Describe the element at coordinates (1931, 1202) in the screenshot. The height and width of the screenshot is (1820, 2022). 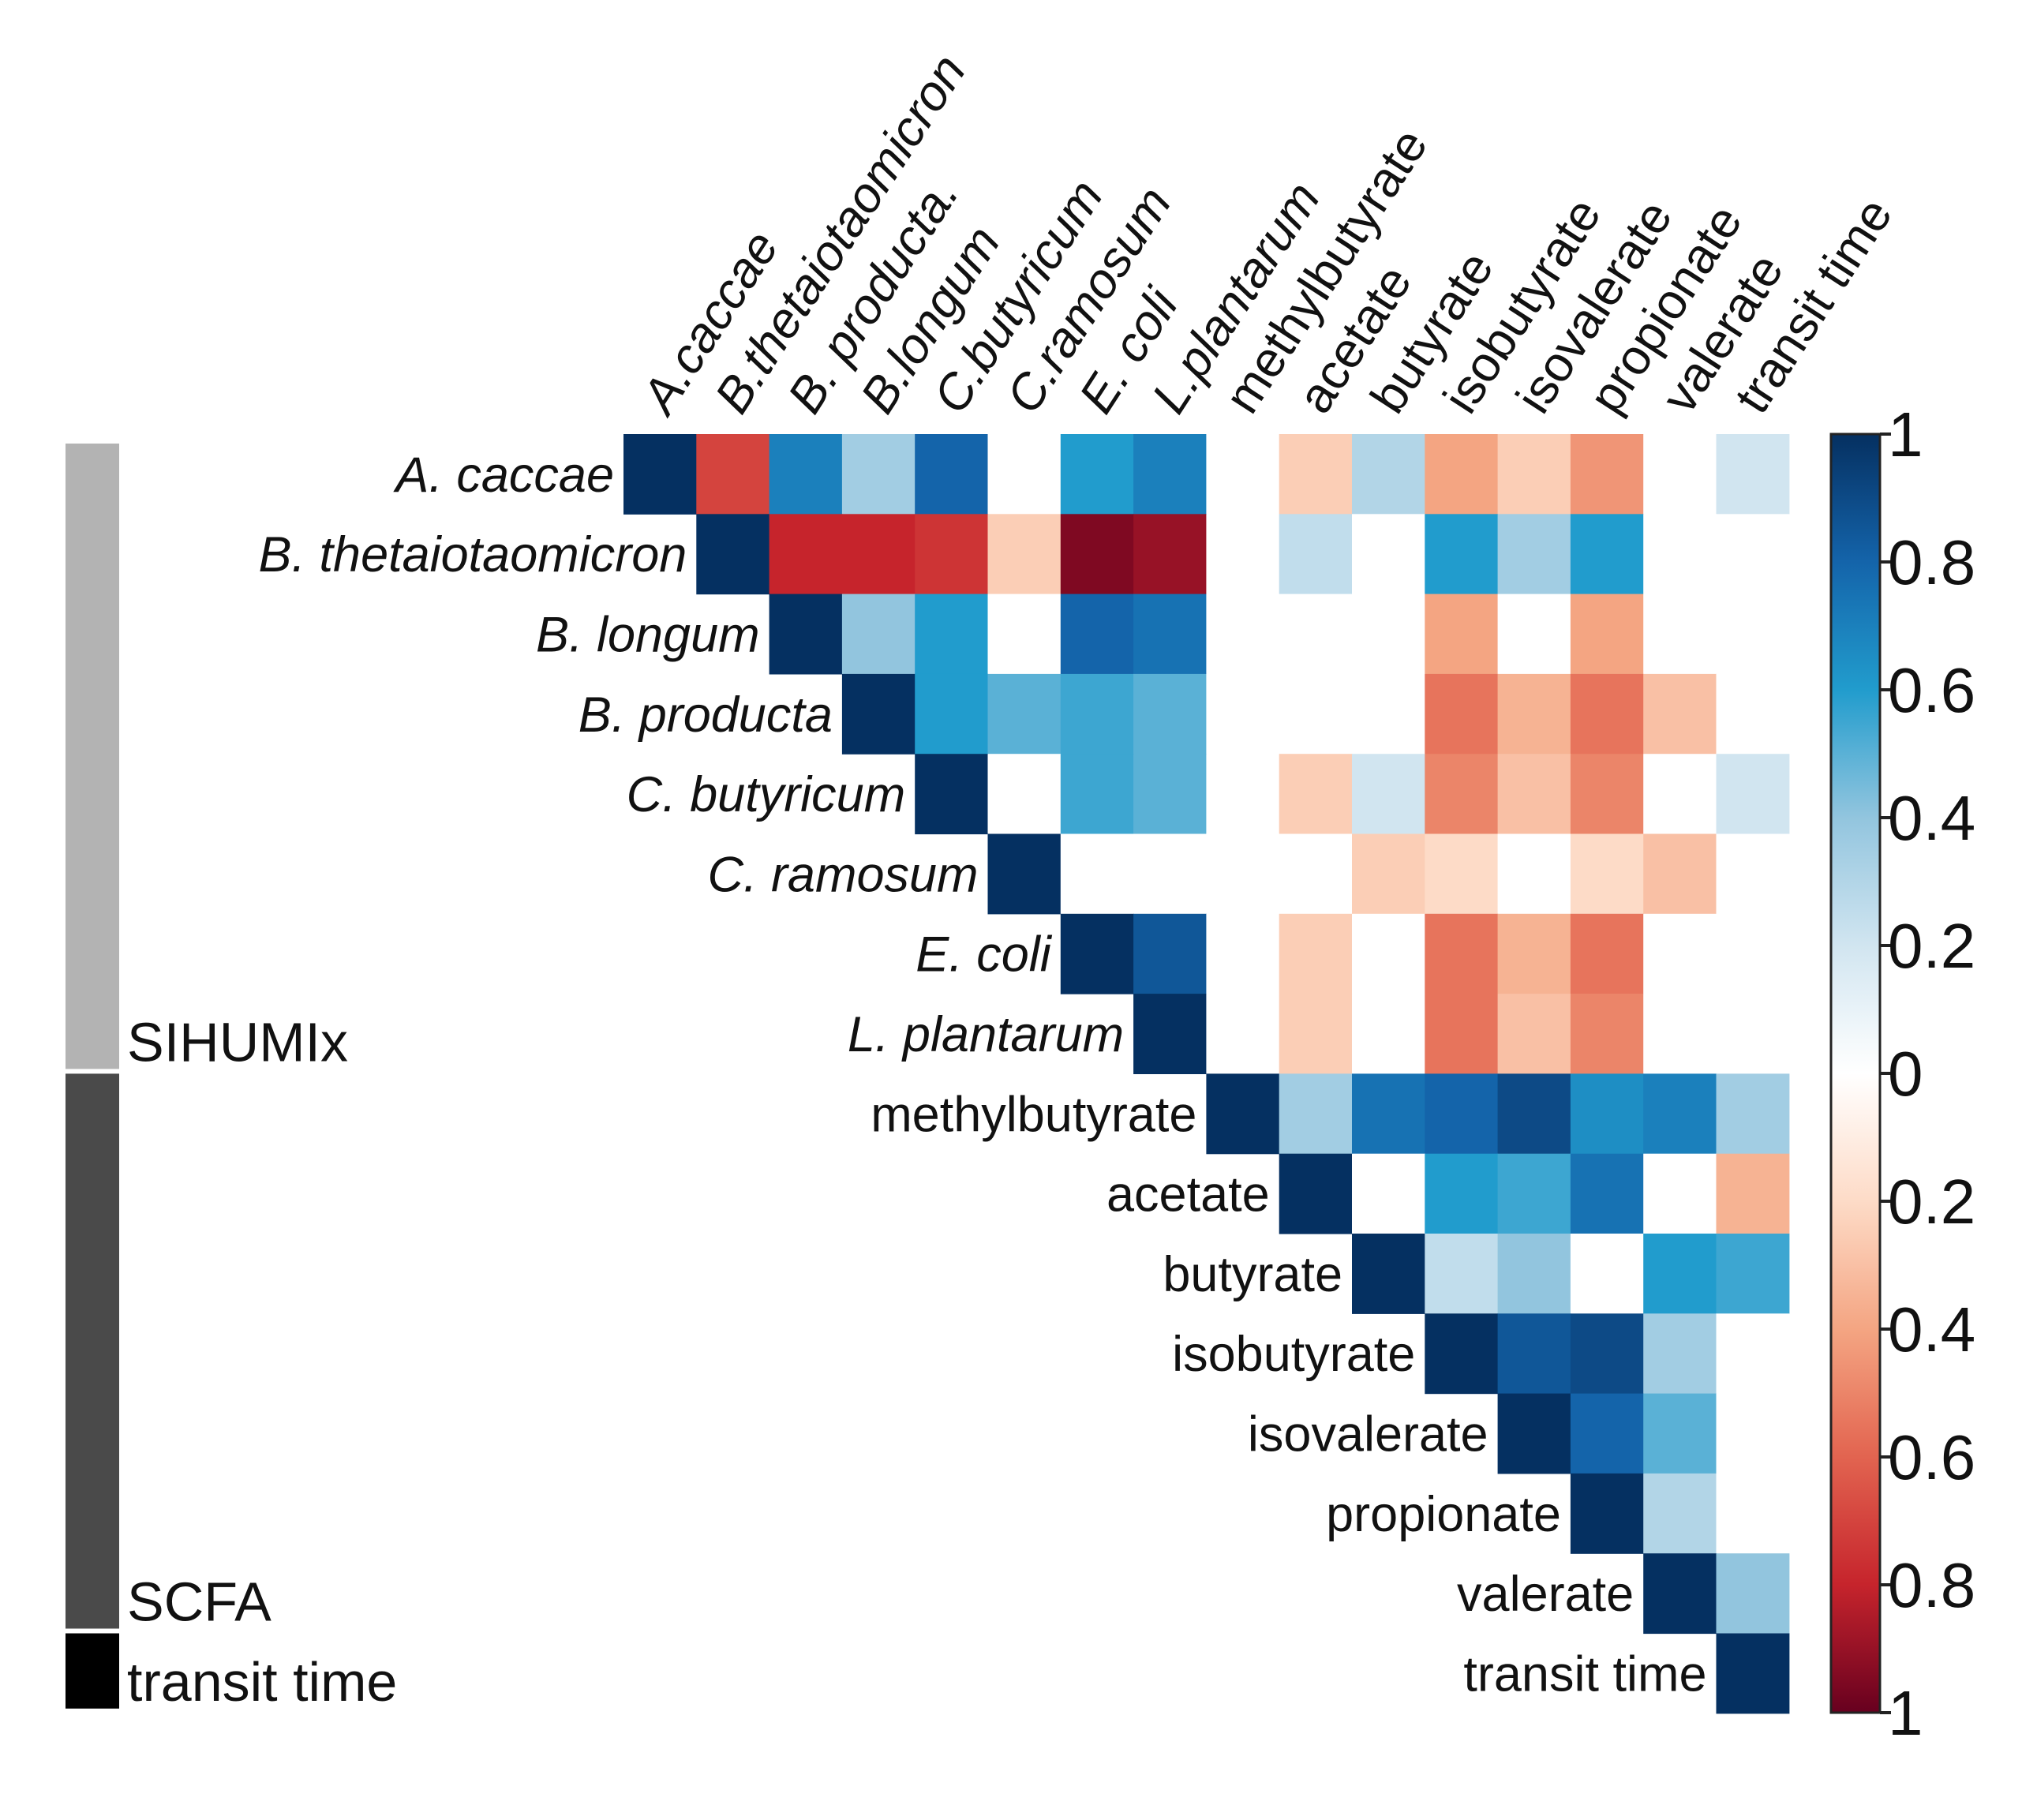
I see `colorbar-tick-label: 0.2` at that location.